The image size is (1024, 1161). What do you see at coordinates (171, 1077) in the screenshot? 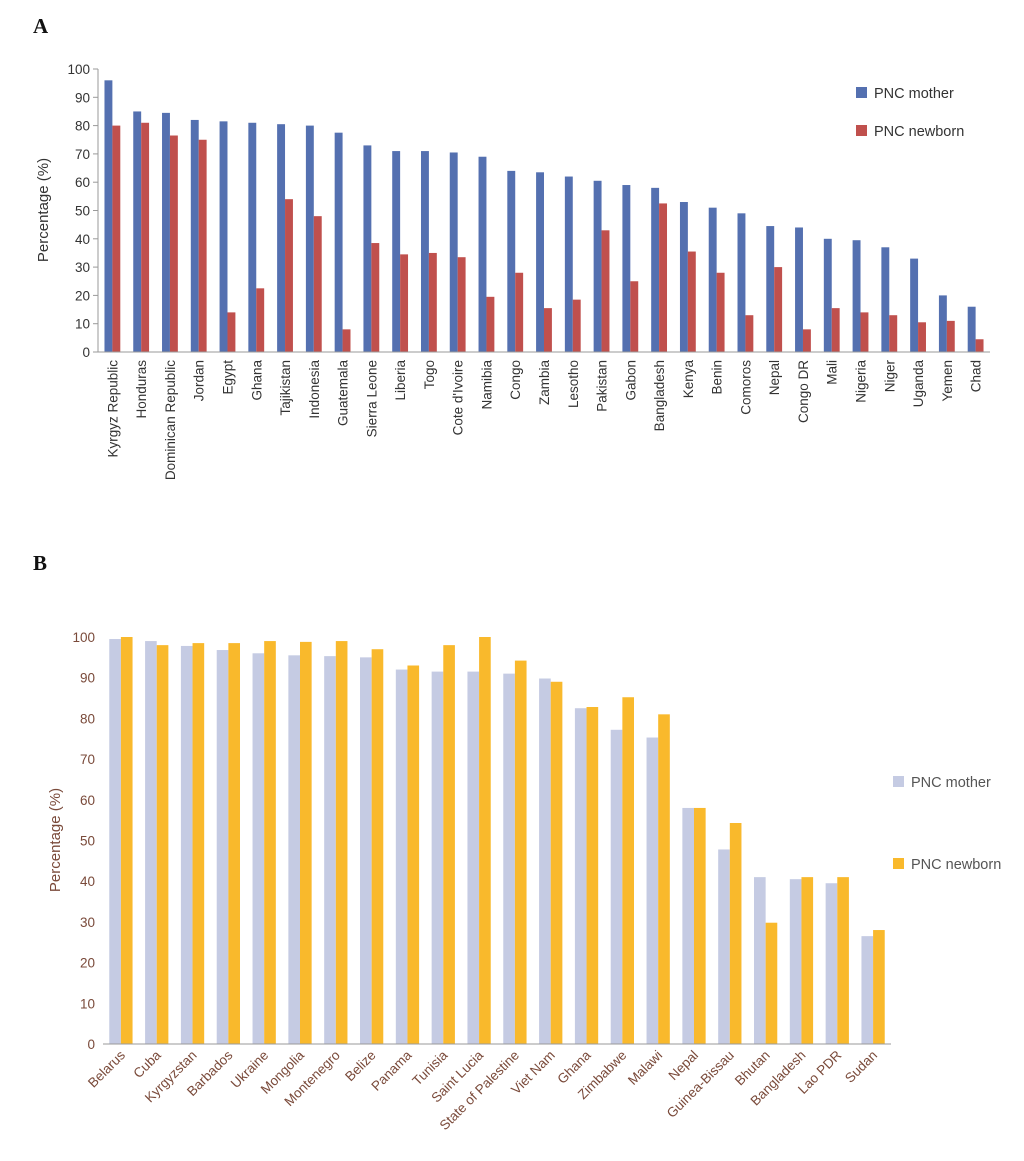
I see `x-tick-label-kyrgyzstan: Kyrgyzstan` at bounding box center [171, 1077].